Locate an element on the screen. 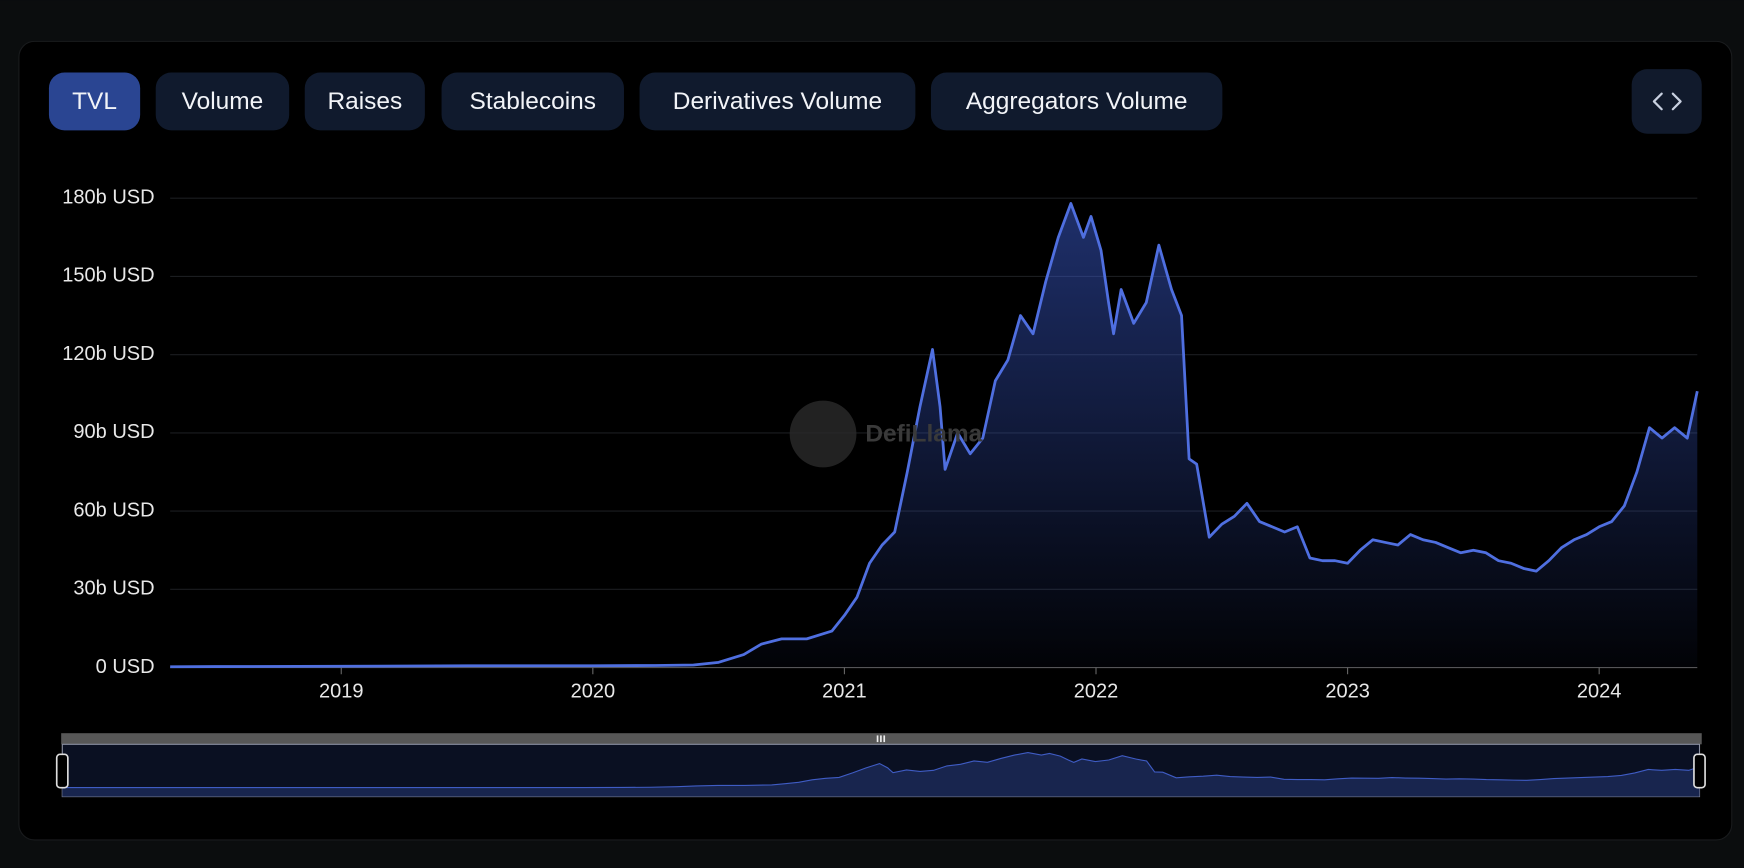 The width and height of the screenshot is (1744, 868). watermark: DefiLlama is located at coordinates (923, 434).